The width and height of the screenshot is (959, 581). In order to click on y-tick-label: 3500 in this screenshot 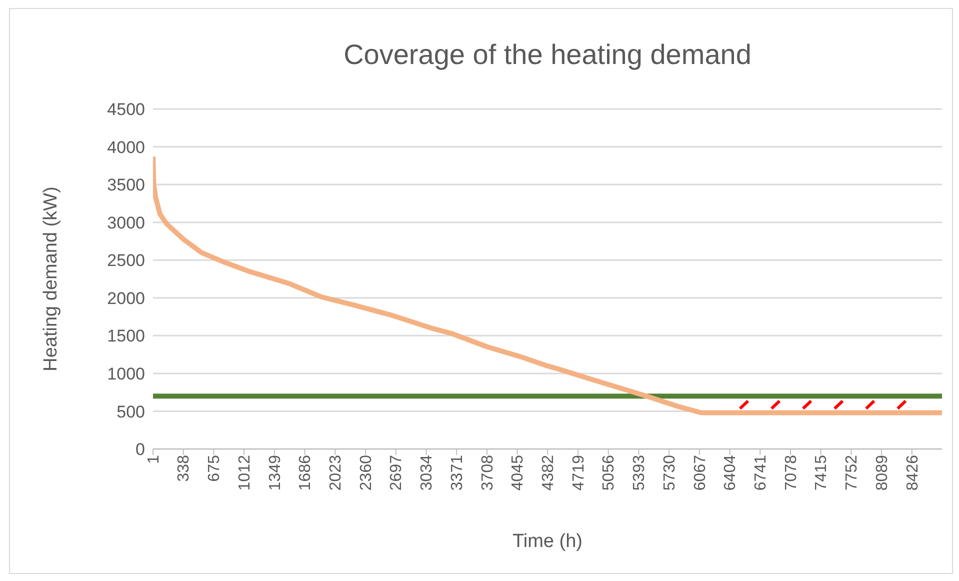, I will do `click(126, 185)`.